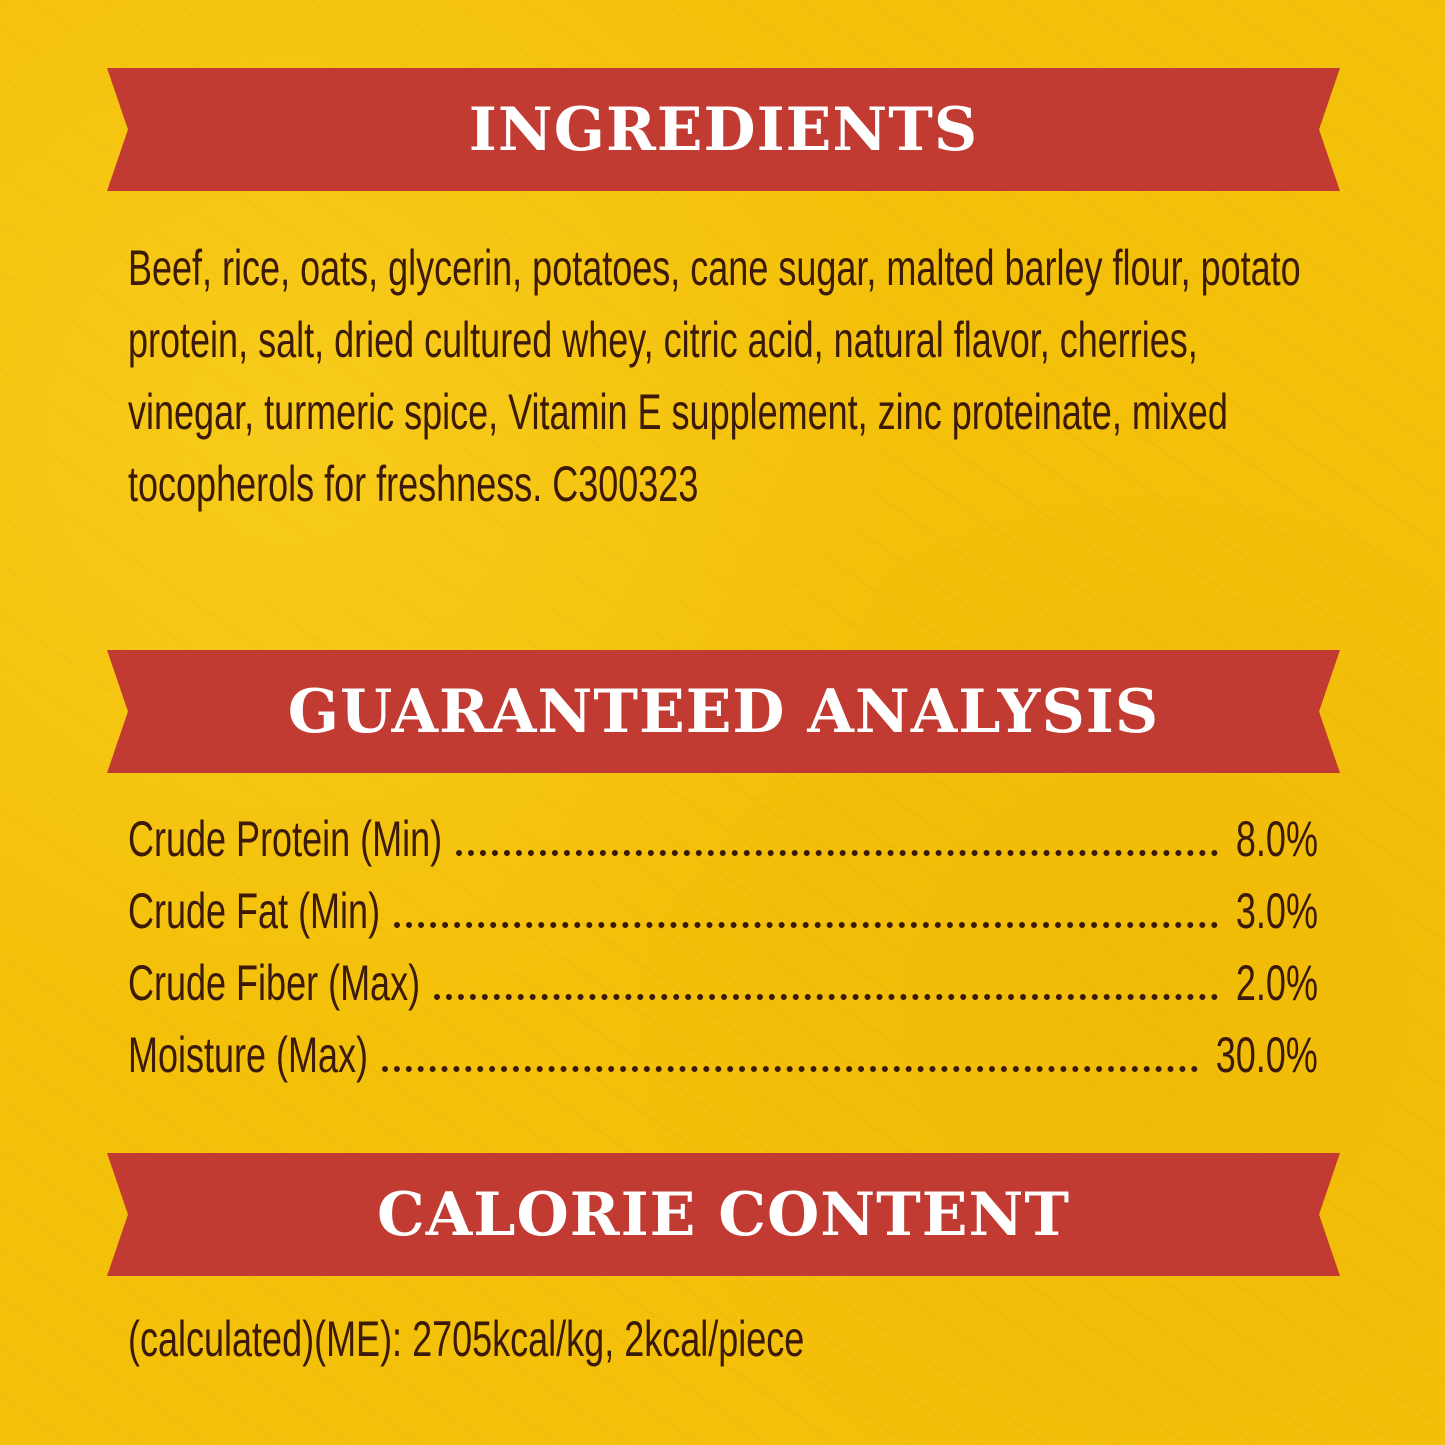 Image resolution: width=1445 pixels, height=1445 pixels. What do you see at coordinates (723, 918) in the screenshot?
I see `analysis-row: Crude Fat (Min) 3.0%` at bounding box center [723, 918].